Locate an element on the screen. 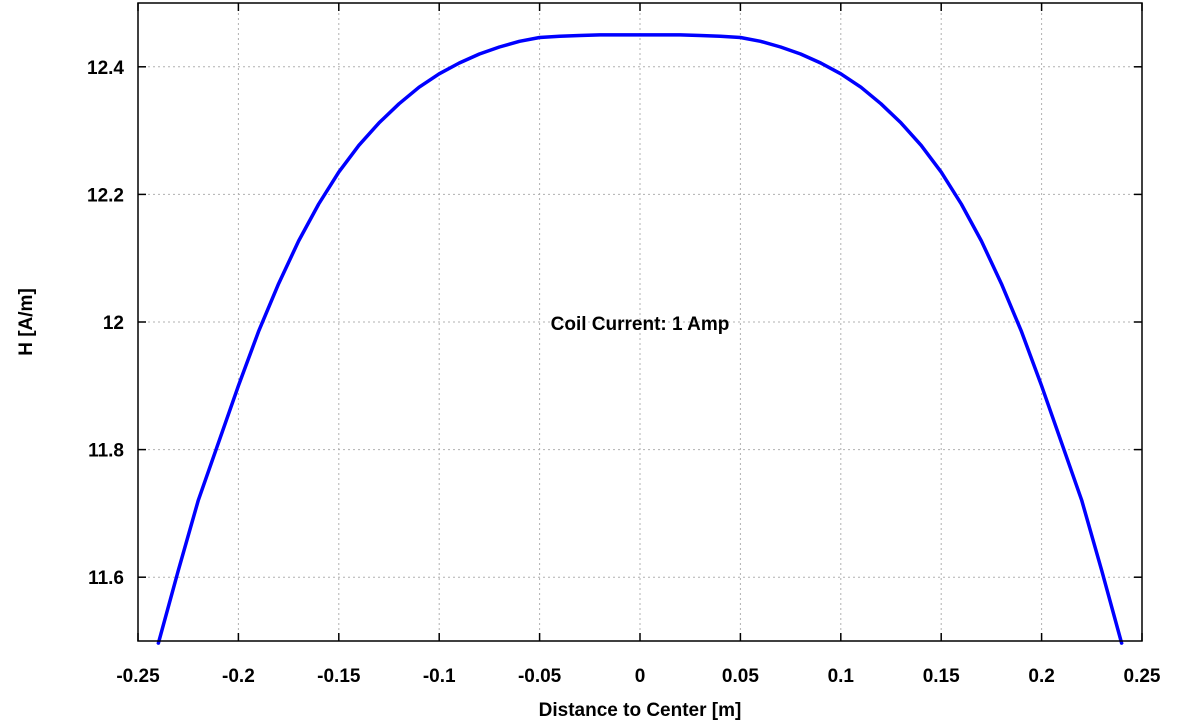 Image resolution: width=1183 pixels, height=724 pixels. x-tick-label: 0.25 is located at coordinates (1142, 676).